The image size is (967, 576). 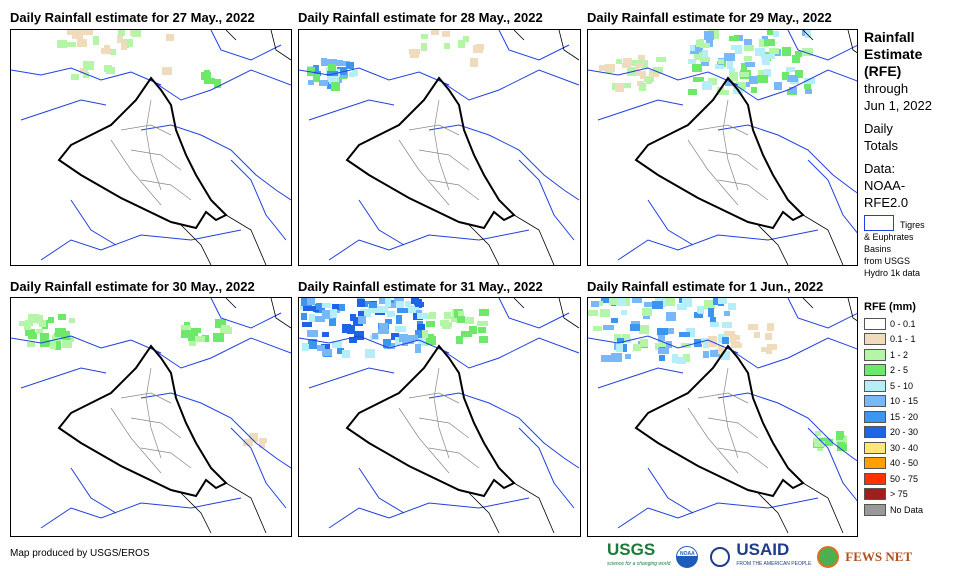 I want to click on rfe-legend-title: RFE (mm), so click(x=890, y=307).